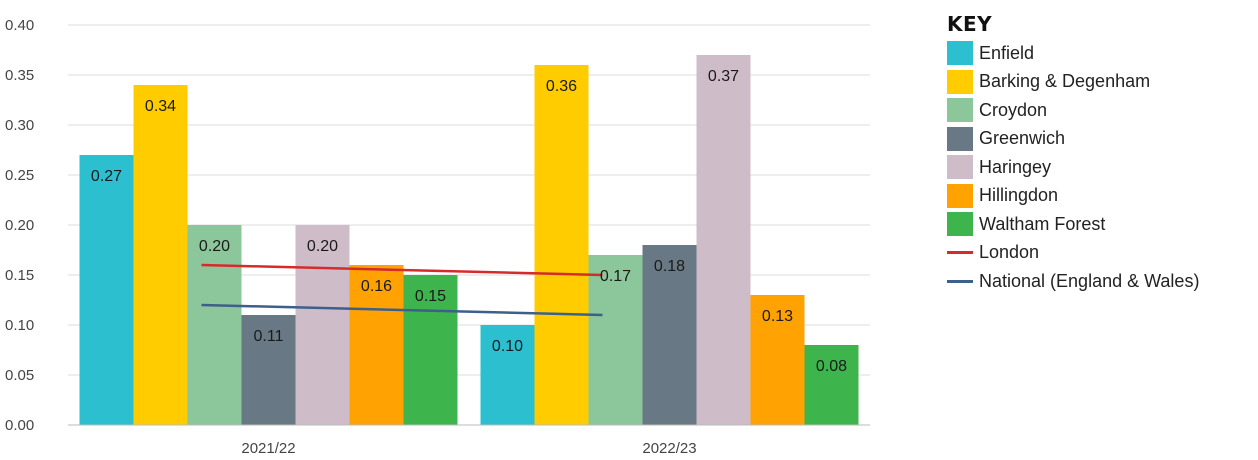 This screenshot has width=1258, height=460. What do you see at coordinates (723, 76) in the screenshot?
I see `data-label: 0.37` at bounding box center [723, 76].